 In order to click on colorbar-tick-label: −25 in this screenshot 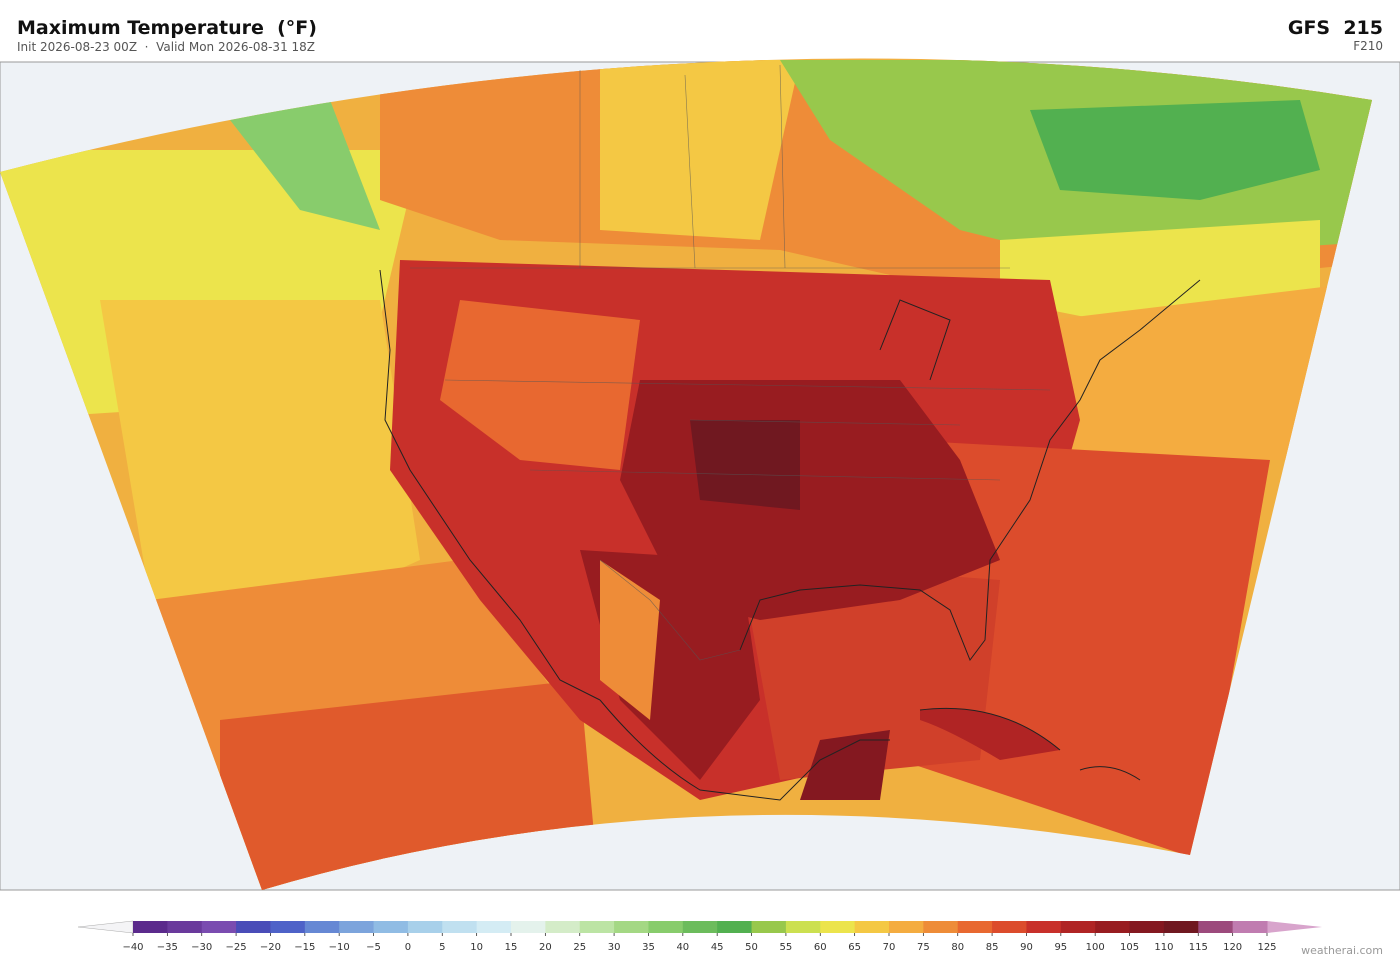, I will do `click(236, 947)`.